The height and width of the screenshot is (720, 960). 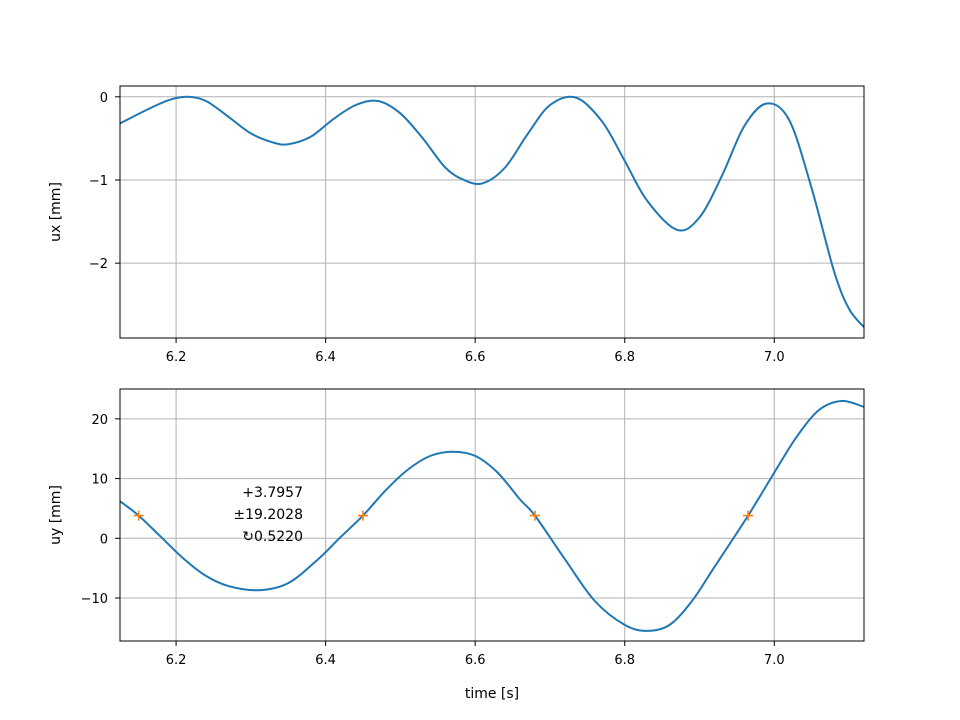 I want to click on ux-x-tick-label: 6.4, so click(x=325, y=357).